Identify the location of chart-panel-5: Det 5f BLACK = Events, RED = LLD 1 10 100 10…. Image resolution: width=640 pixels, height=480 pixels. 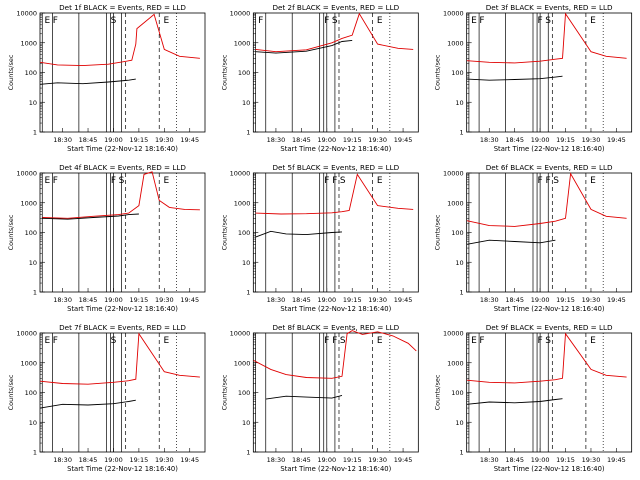
(319, 238).